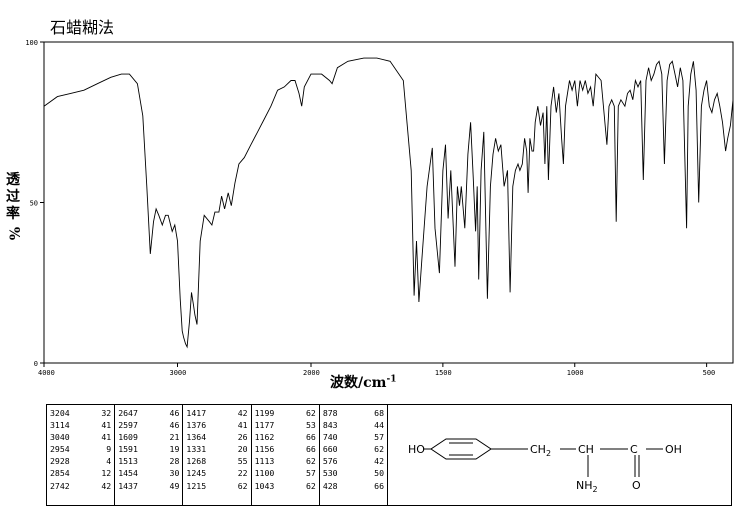 This screenshot has height=510, width=737. Describe the element at coordinates (60, 485) in the screenshot. I see `peak-wavenumber: 2742` at that location.